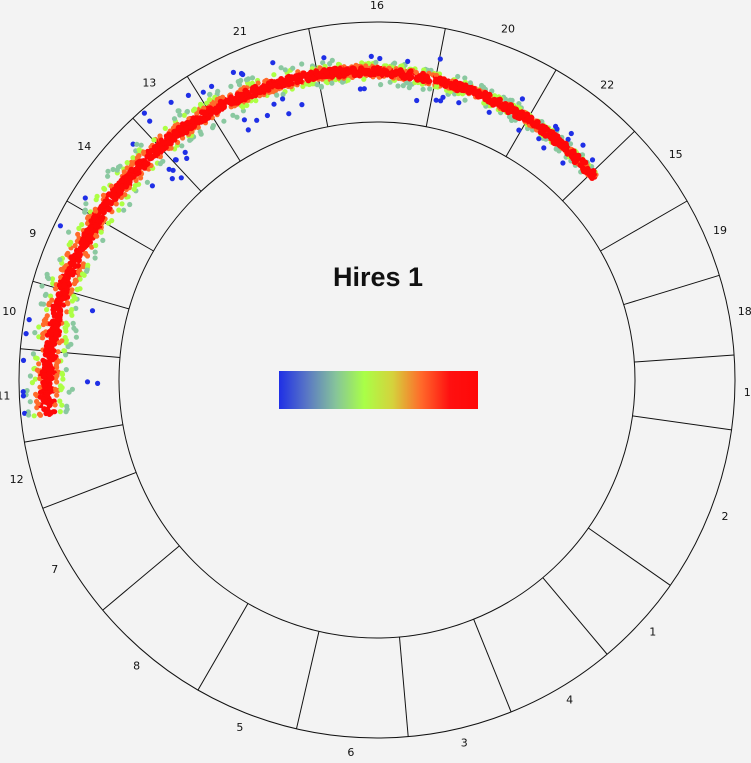 The height and width of the screenshot is (763, 751). What do you see at coordinates (239, 727) in the screenshot?
I see `segment-label-5: 5` at bounding box center [239, 727].